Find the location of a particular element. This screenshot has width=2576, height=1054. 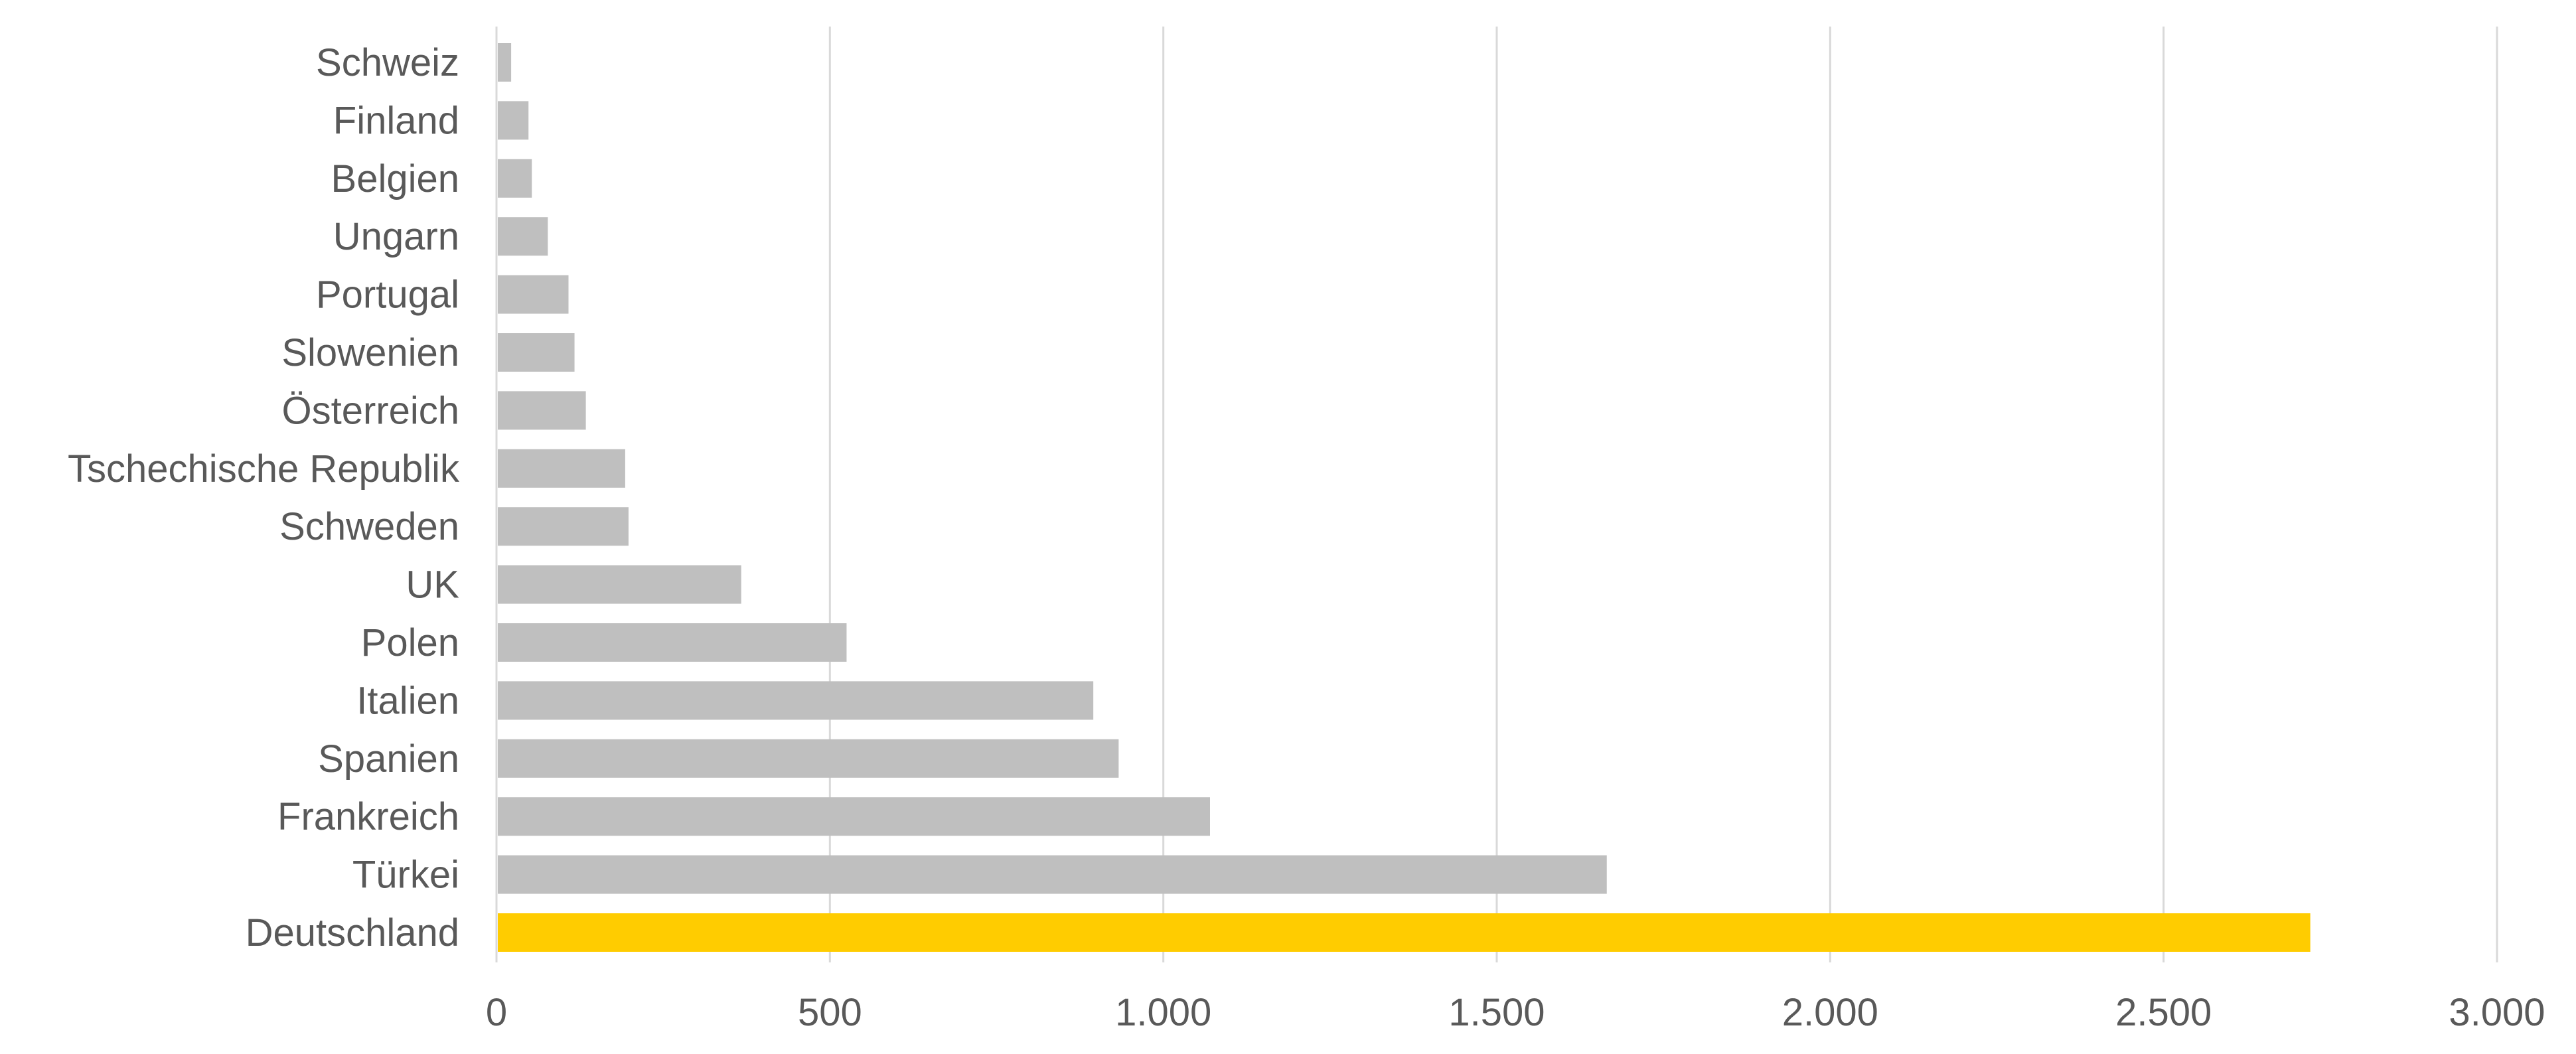

category-label: Finland is located at coordinates (396, 120).